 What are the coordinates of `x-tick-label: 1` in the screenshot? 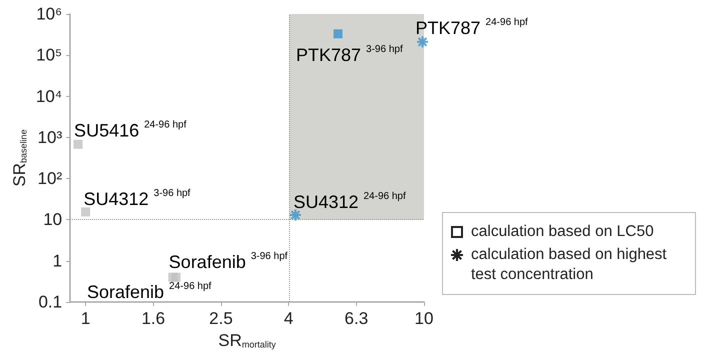 It's located at (85, 318).